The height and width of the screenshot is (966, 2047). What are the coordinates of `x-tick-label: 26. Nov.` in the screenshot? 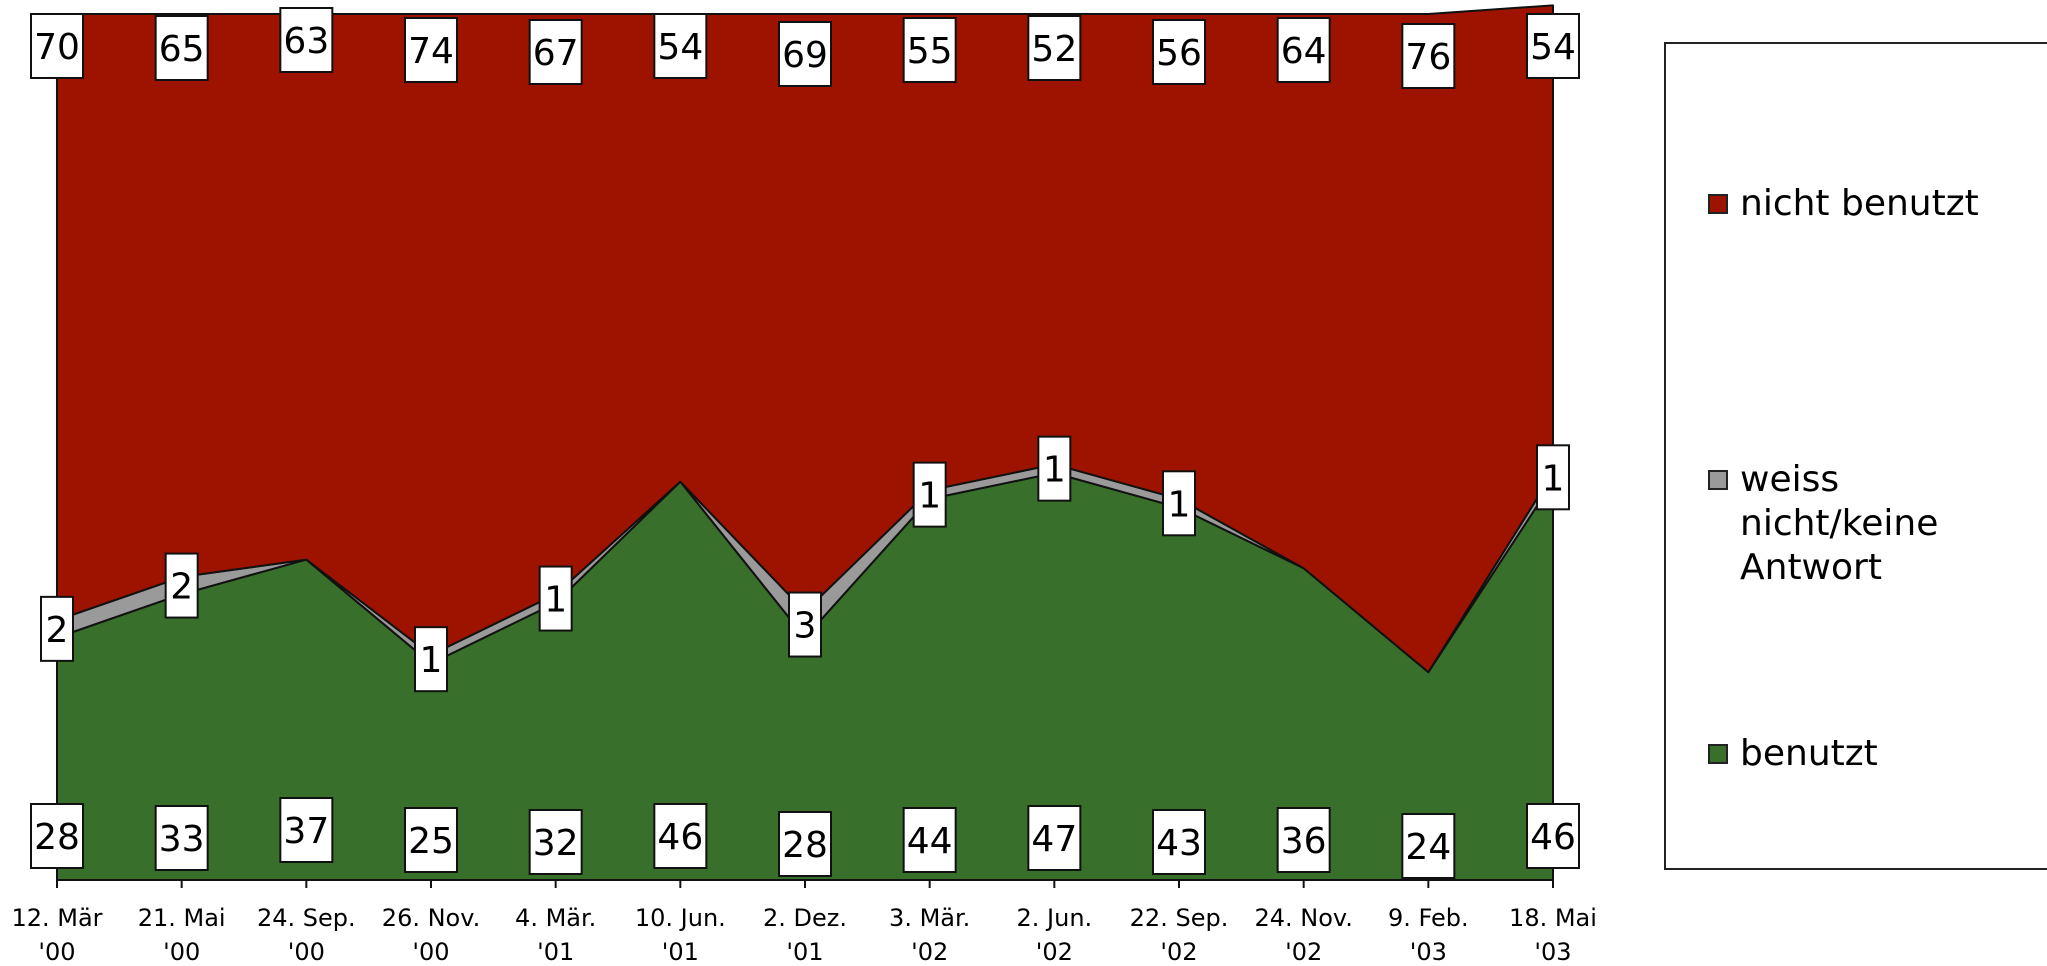 It's located at (431, 918).